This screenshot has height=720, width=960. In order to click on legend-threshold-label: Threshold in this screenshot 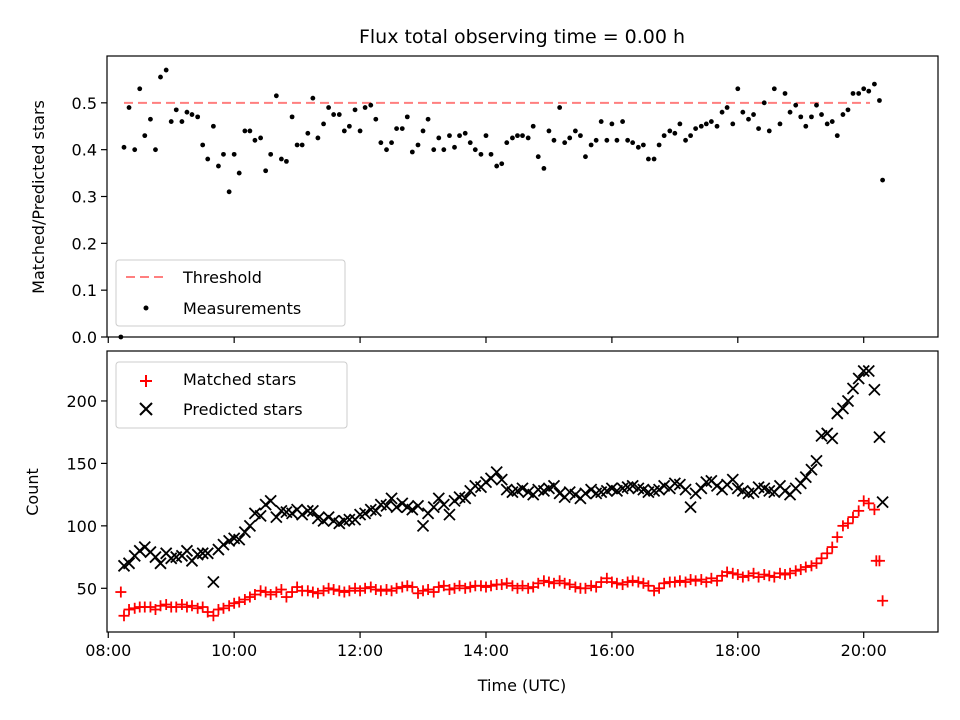, I will do `click(222, 277)`.